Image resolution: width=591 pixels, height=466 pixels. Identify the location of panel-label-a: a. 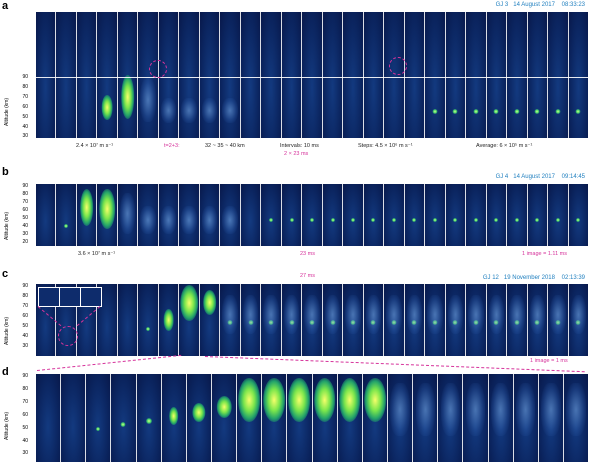
(5, 6).